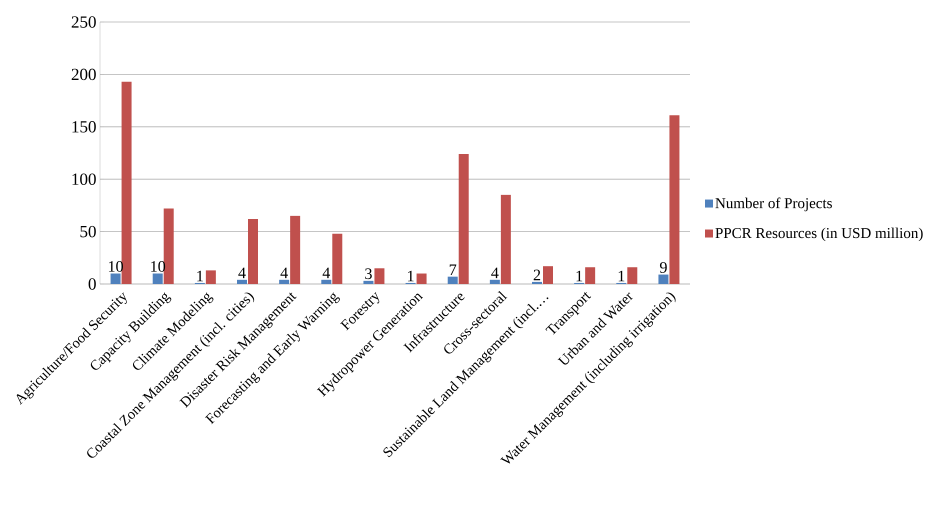 The image size is (930, 518). Describe the element at coordinates (84, 127) in the screenshot. I see `y-tick-label: 150` at that location.